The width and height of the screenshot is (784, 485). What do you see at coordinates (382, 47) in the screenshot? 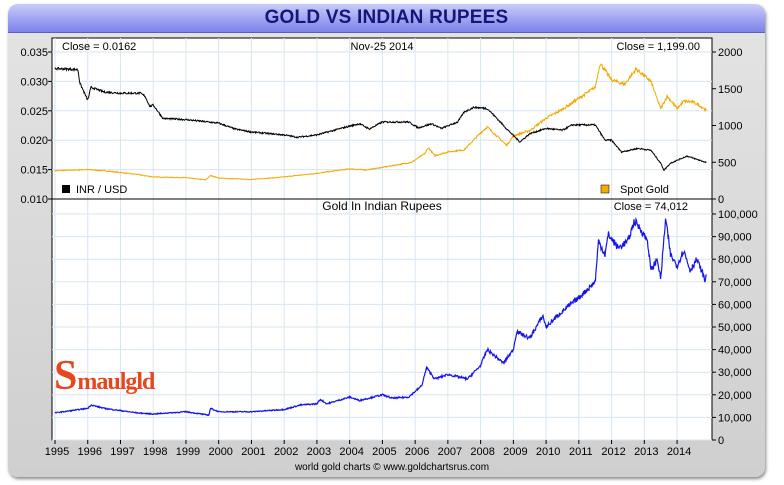
I see `date-label: Nov-25 2014` at bounding box center [382, 47].